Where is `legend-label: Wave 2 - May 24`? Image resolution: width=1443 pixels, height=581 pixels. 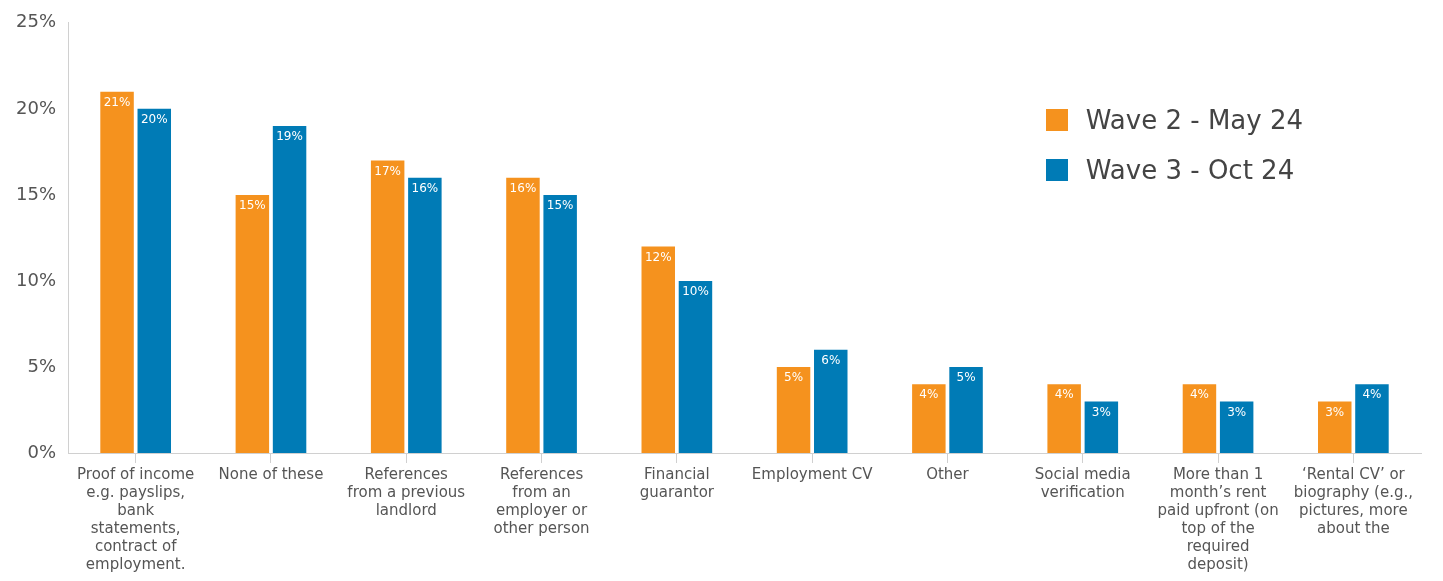
legend-label: Wave 2 - May 24 is located at coordinates (1194, 120).